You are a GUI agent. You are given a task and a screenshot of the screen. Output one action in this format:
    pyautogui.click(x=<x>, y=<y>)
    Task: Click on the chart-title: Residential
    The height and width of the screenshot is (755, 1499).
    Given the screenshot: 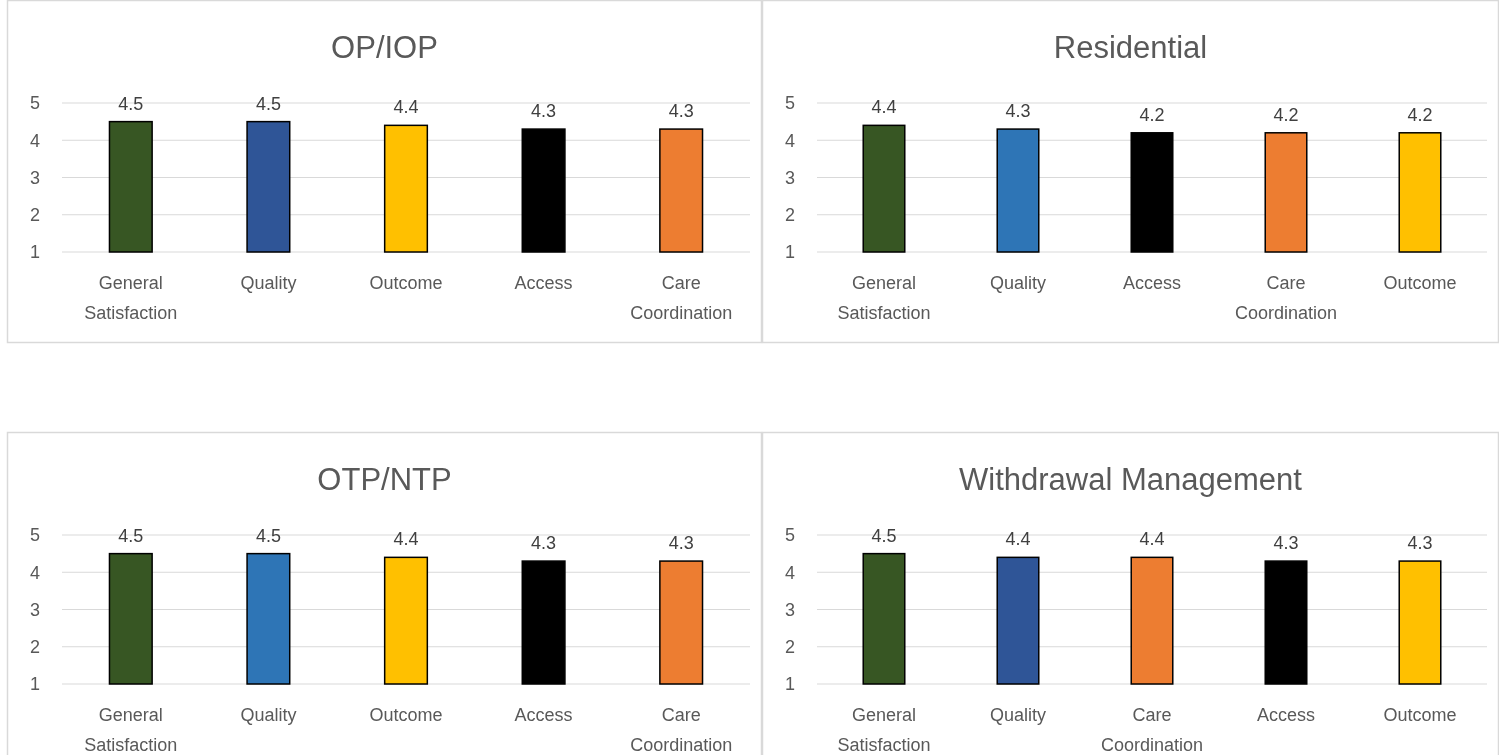 What is the action you would take?
    pyautogui.click(x=1130, y=47)
    